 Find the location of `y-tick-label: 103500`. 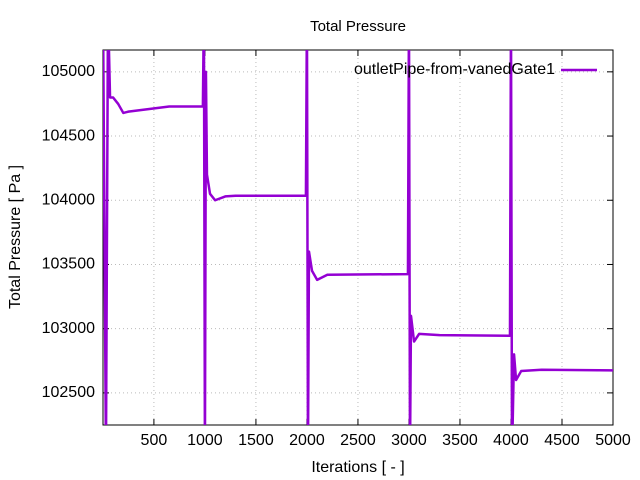

y-tick-label: 103500 is located at coordinates (68, 264).